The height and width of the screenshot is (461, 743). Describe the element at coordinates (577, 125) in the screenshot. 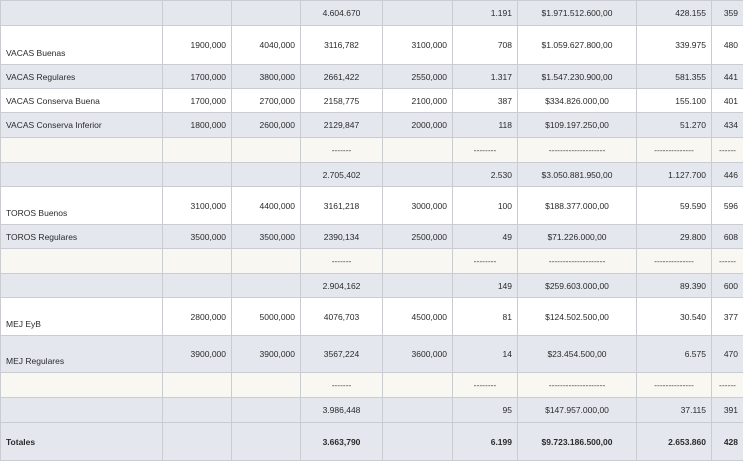

I see `table-cell: $109.197.250,00` at that location.